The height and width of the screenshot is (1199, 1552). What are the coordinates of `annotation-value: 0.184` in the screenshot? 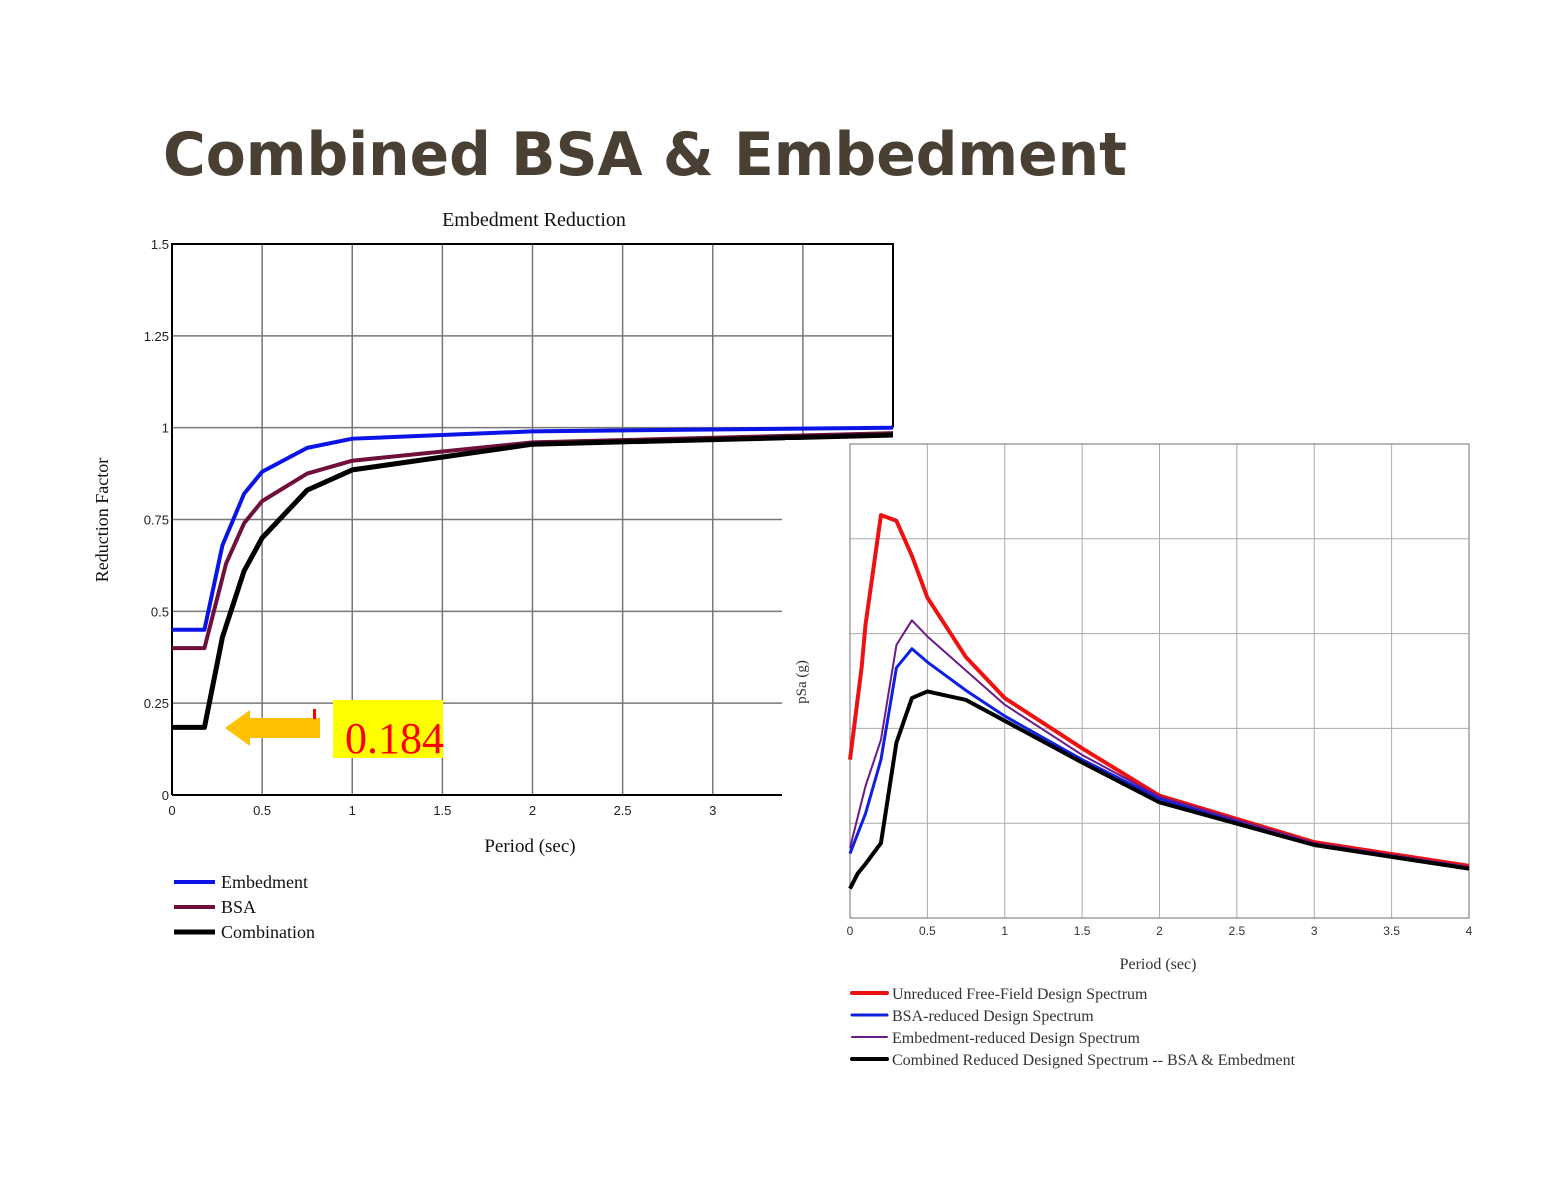 It's located at (394, 738).